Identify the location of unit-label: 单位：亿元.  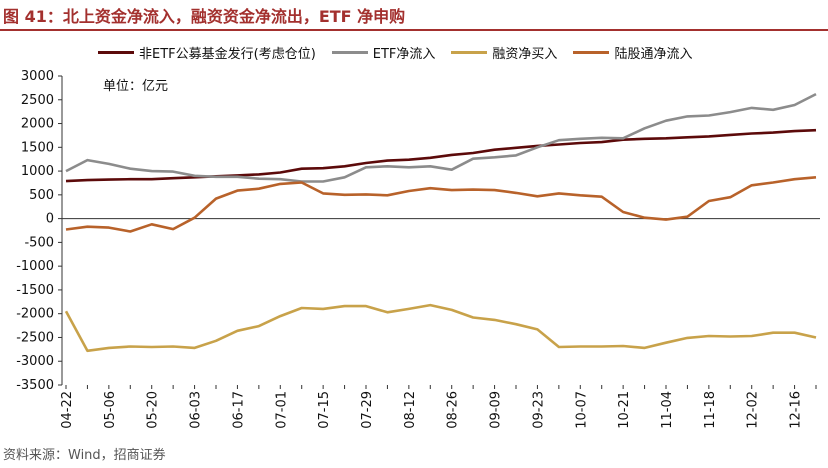
(136, 86).